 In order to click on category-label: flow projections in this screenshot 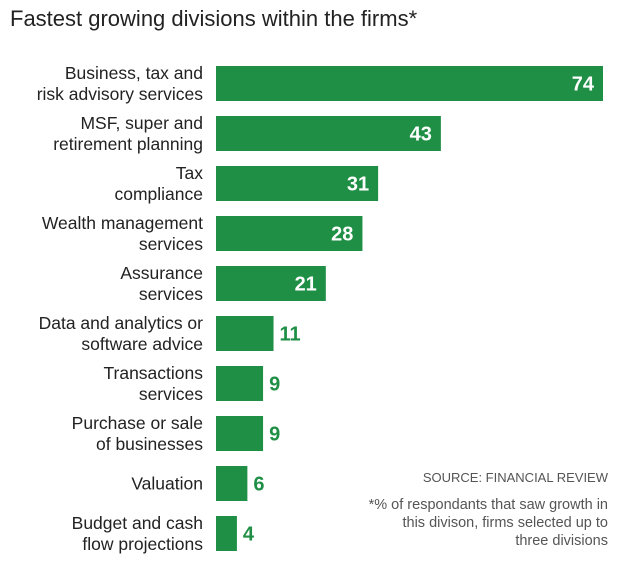, I will do `click(142, 544)`.